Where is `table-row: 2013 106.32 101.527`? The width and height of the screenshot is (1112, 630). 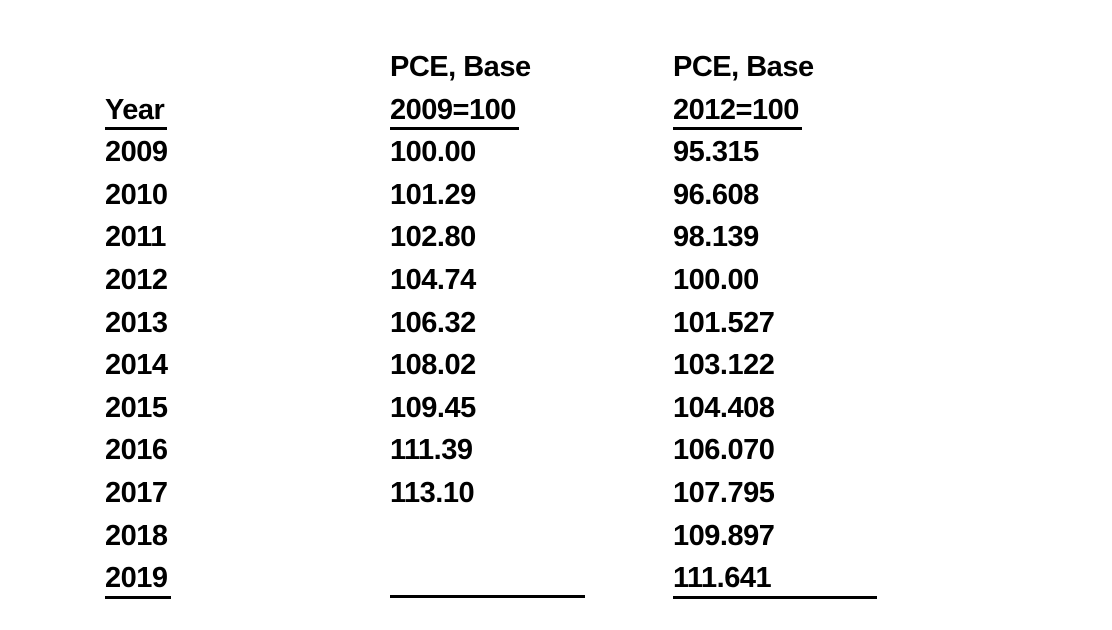 table-row: 2013 106.32 101.527 is located at coordinates (549, 323).